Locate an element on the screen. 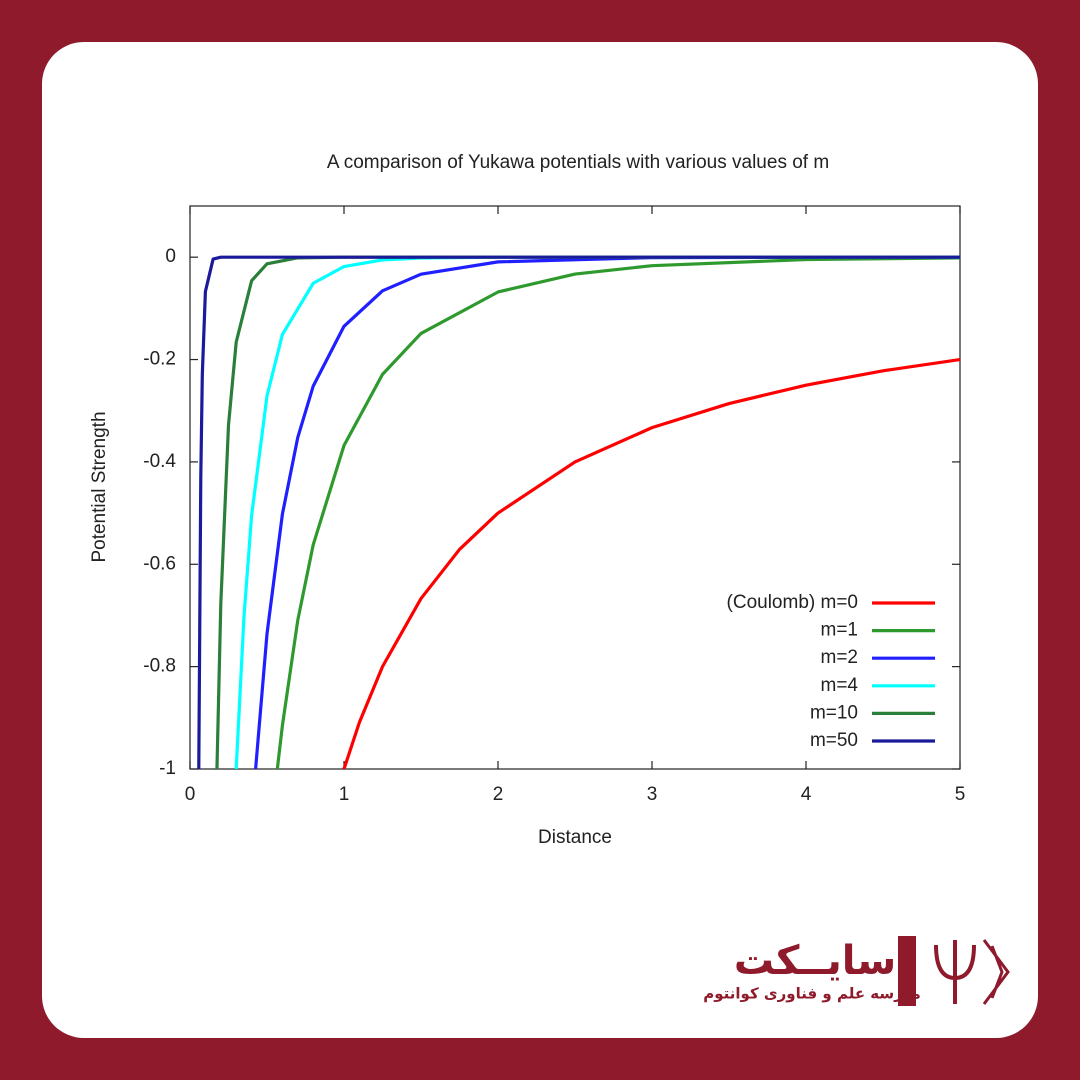 This screenshot has height=1080, width=1080. logo-name: سایــکت is located at coordinates (815, 961).